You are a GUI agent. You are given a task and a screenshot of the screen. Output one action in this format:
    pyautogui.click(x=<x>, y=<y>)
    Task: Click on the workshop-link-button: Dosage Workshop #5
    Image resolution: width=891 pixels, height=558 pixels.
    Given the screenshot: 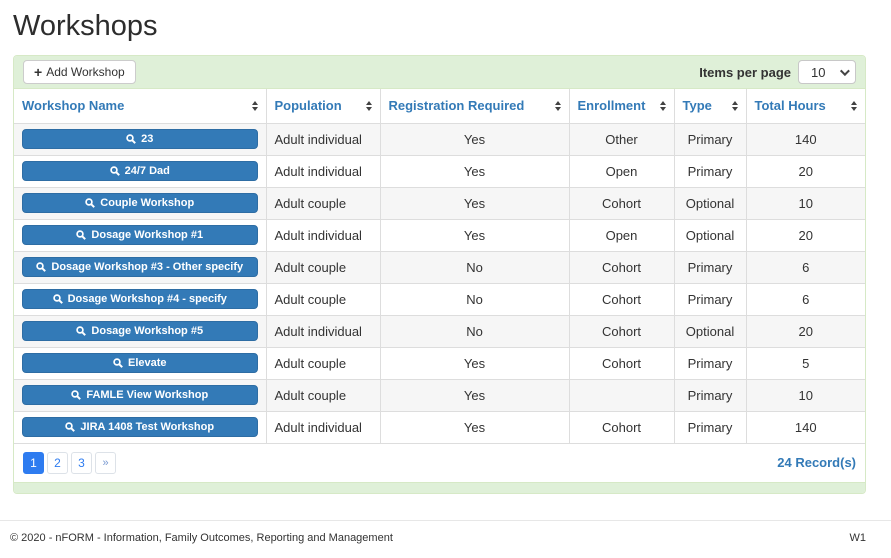 What is the action you would take?
    pyautogui.click(x=140, y=331)
    